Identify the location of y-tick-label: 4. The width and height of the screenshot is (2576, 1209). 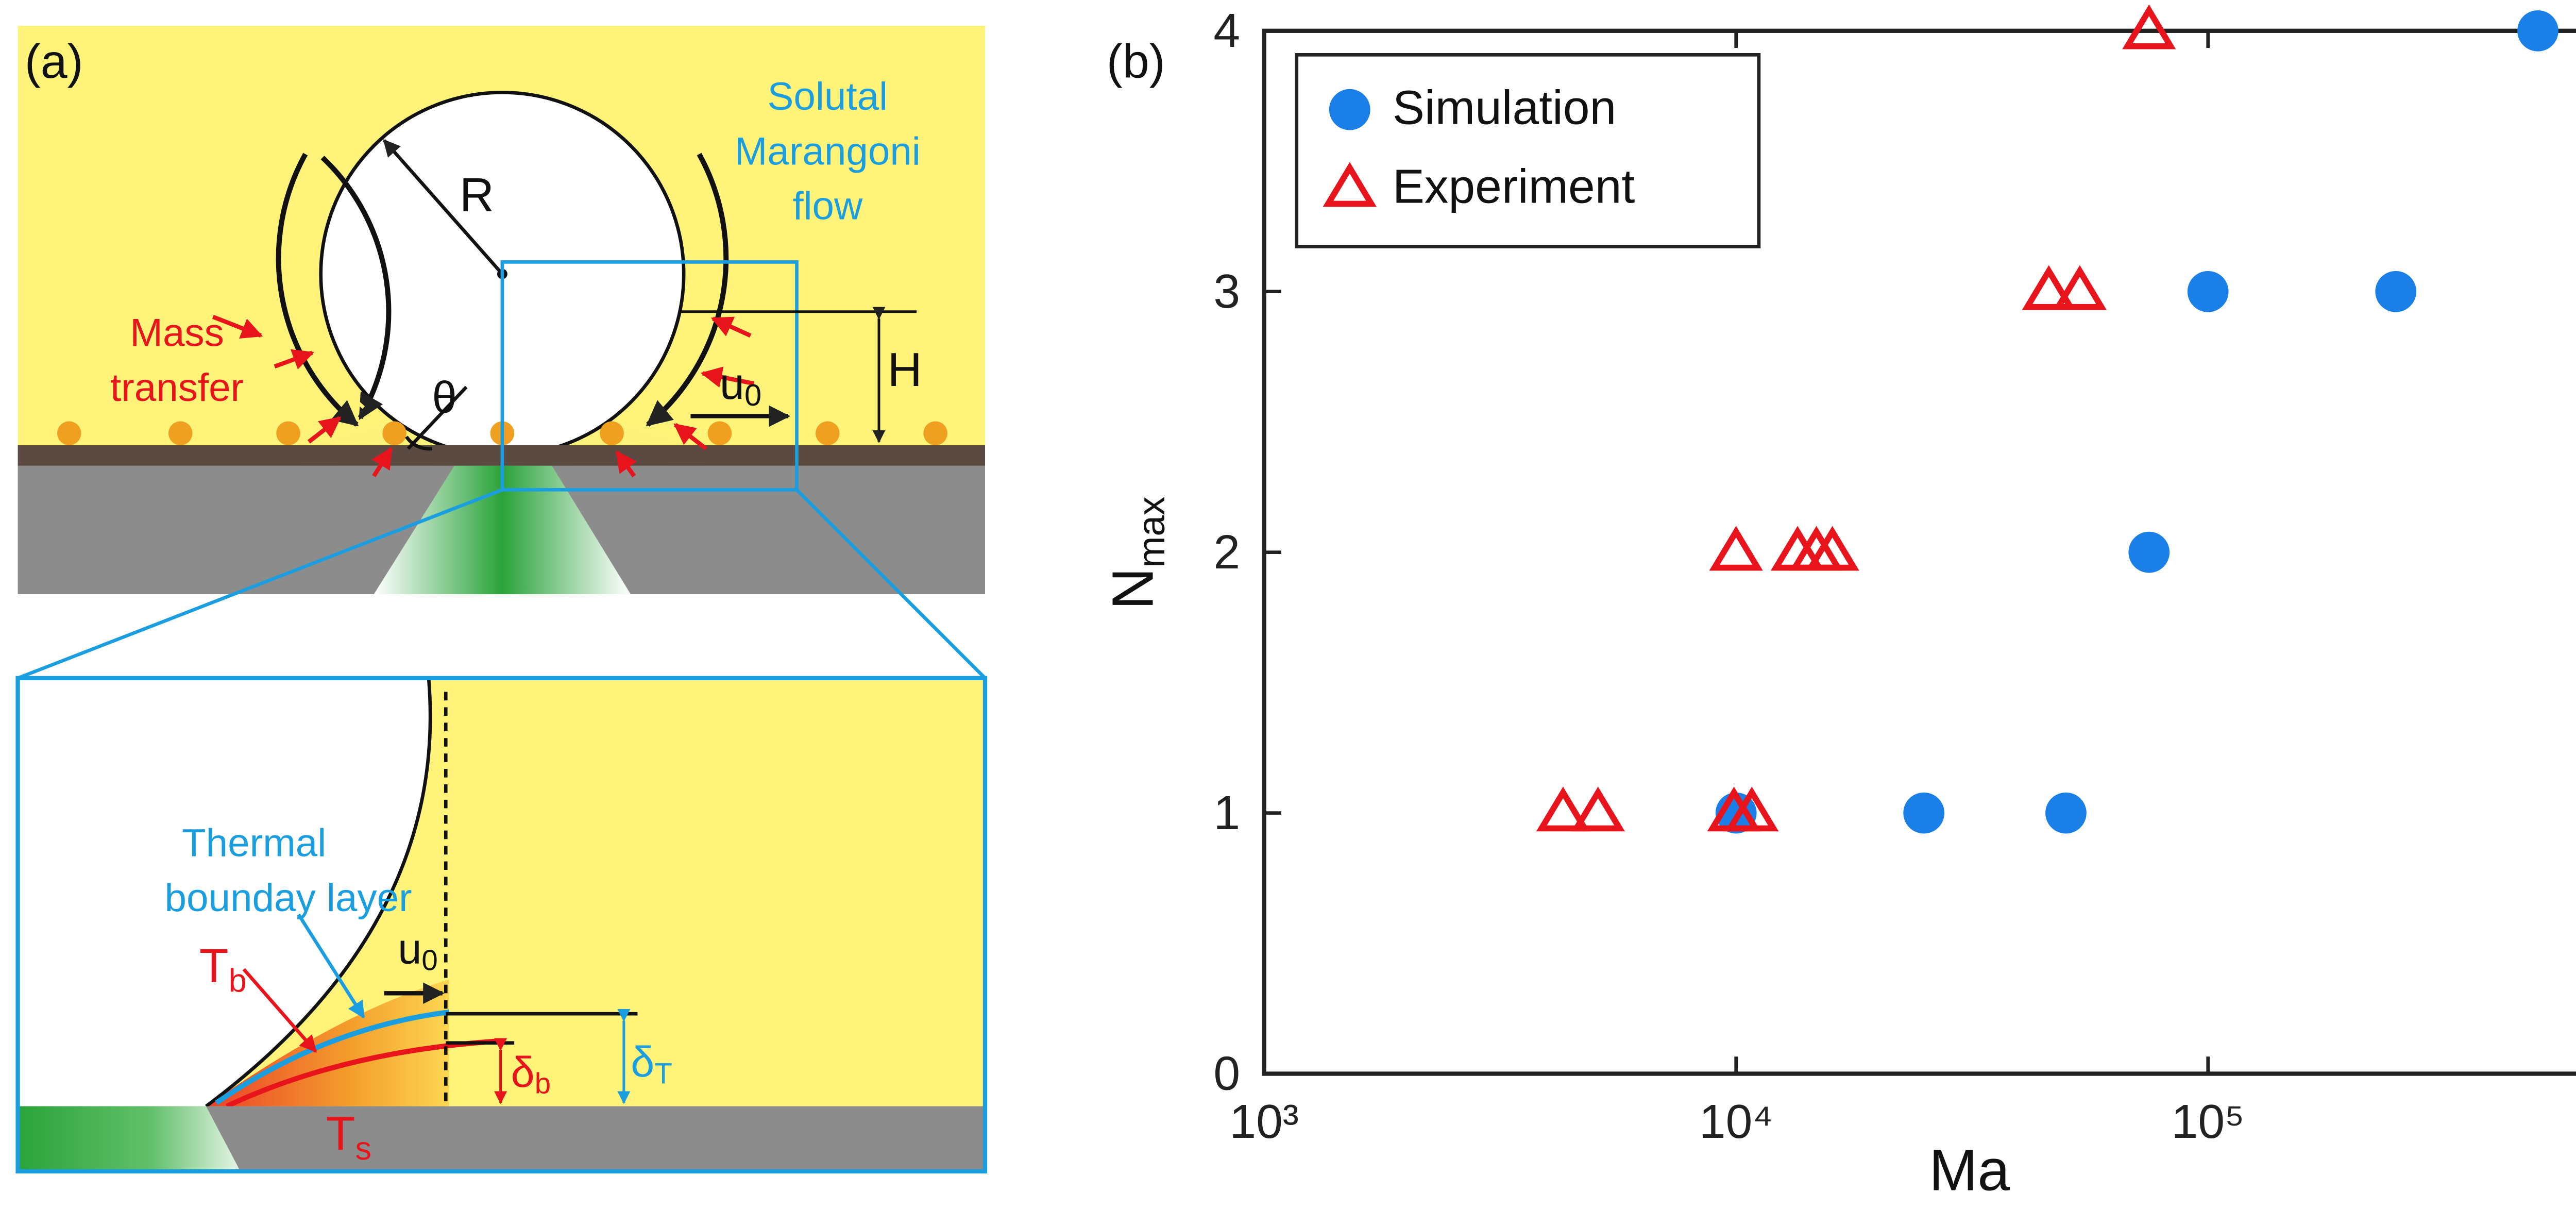
(1226, 31).